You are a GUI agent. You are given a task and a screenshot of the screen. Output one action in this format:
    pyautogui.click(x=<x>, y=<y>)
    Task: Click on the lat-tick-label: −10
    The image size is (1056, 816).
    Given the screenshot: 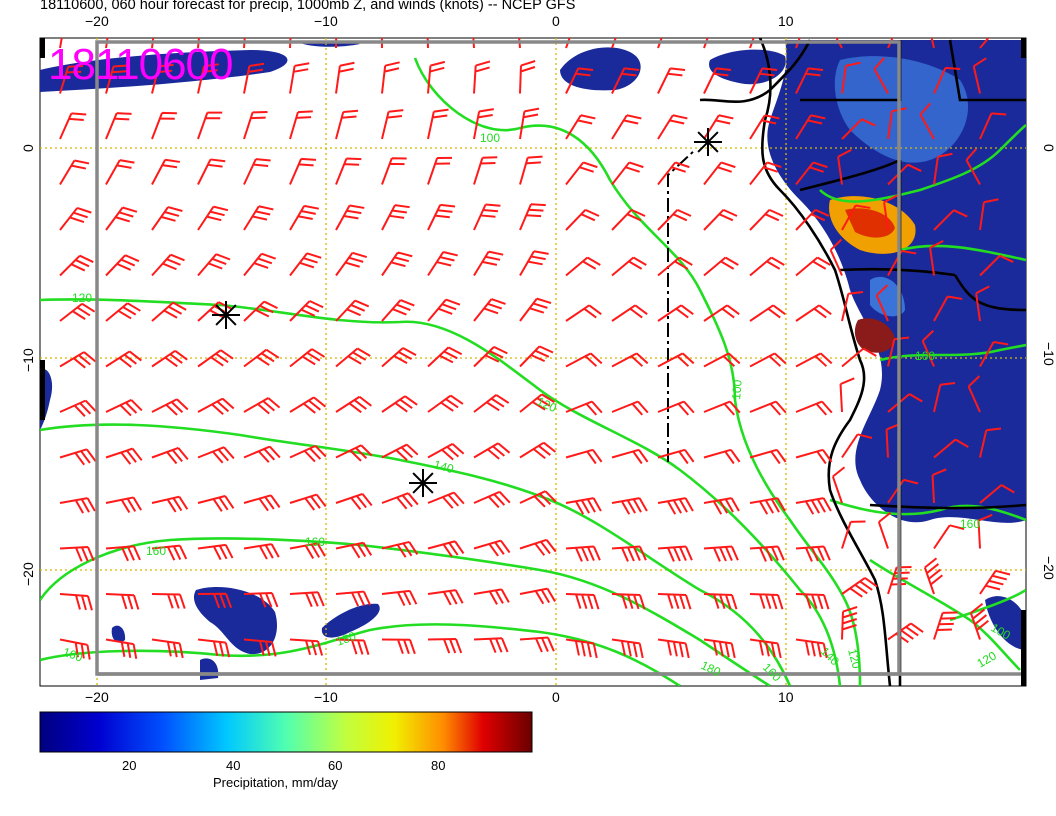 What is the action you would take?
    pyautogui.click(x=1048, y=354)
    